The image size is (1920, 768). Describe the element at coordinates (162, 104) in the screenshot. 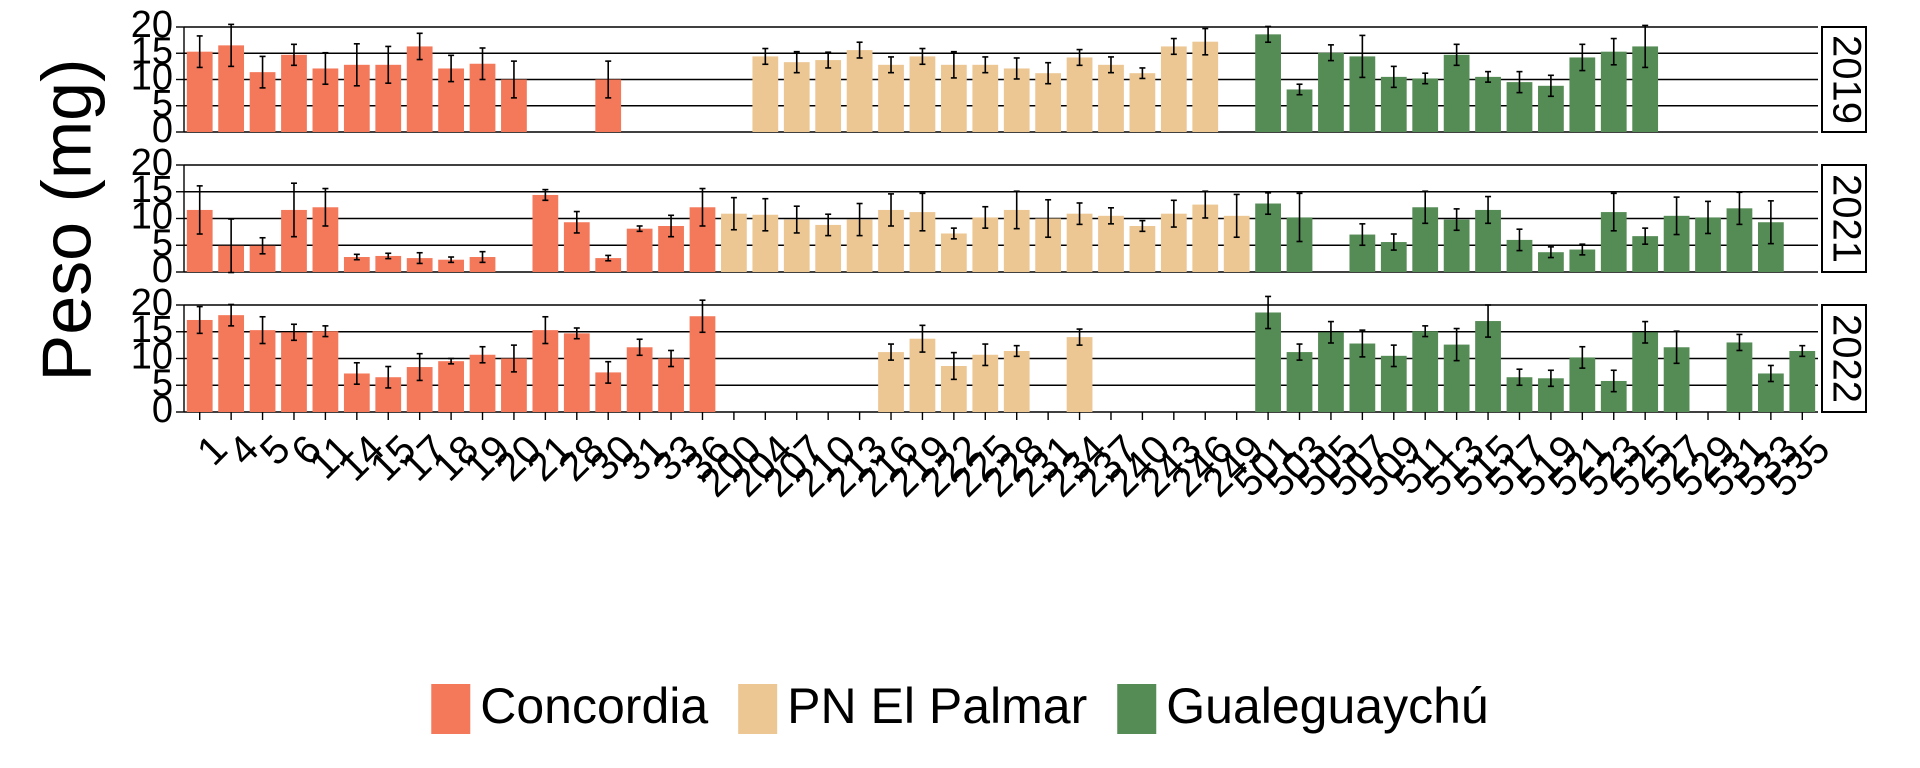

I see `y-tick-label: 5` at that location.